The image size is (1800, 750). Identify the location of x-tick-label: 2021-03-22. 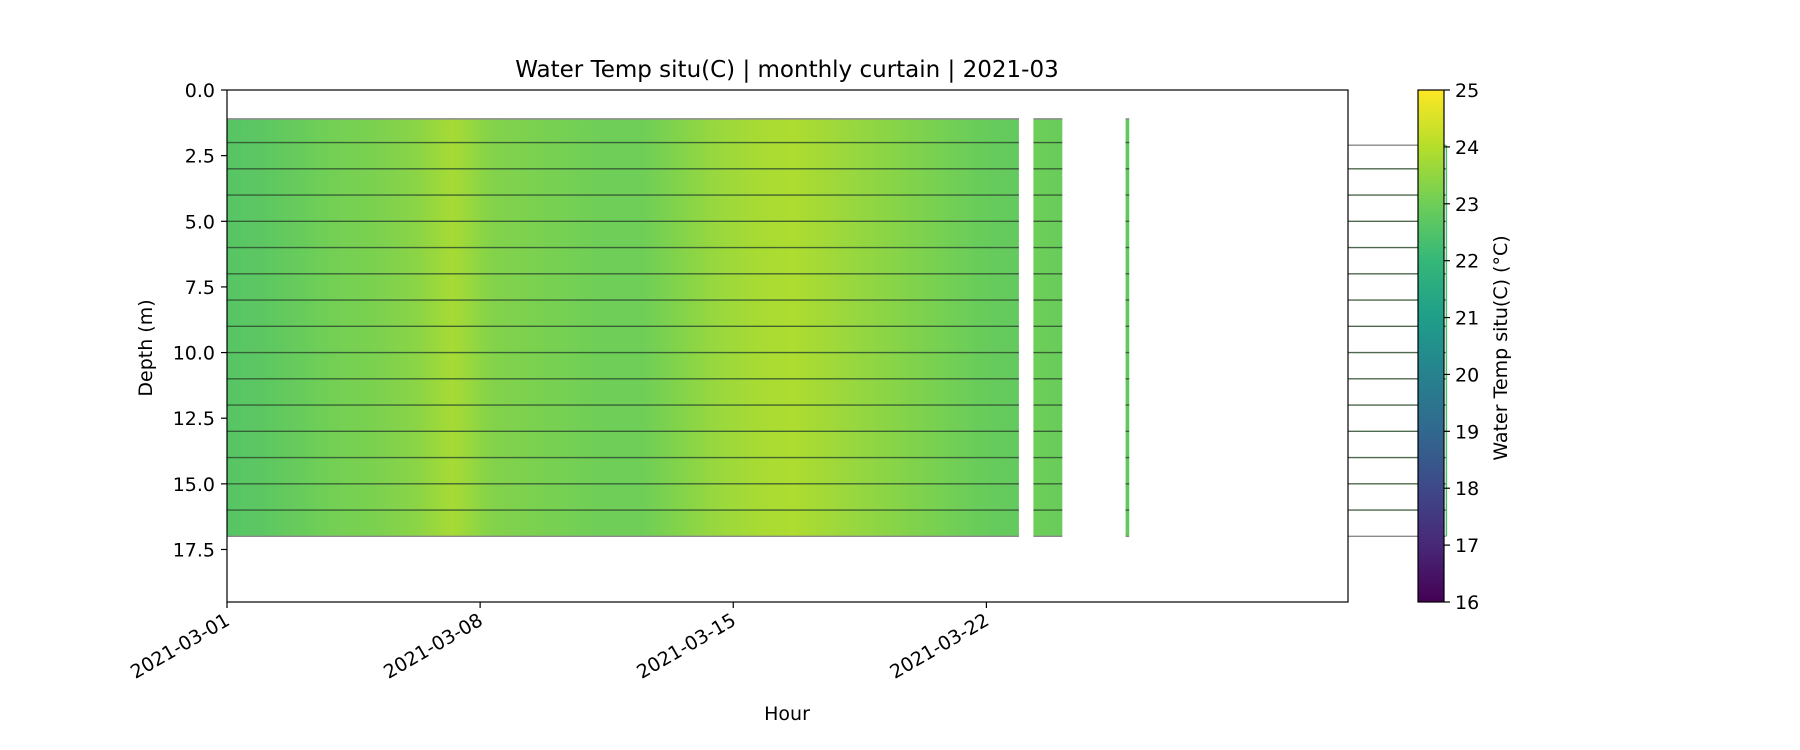
(939, 646).